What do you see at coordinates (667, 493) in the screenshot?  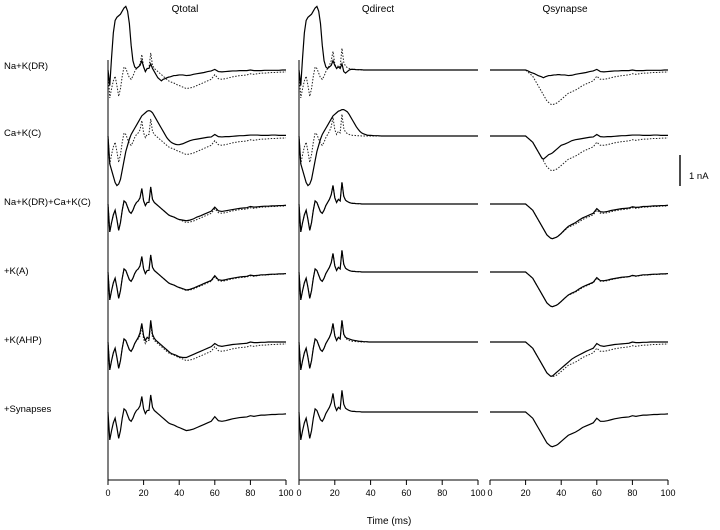 I see `x-tick-label-qsynapse-100: 100` at bounding box center [667, 493].